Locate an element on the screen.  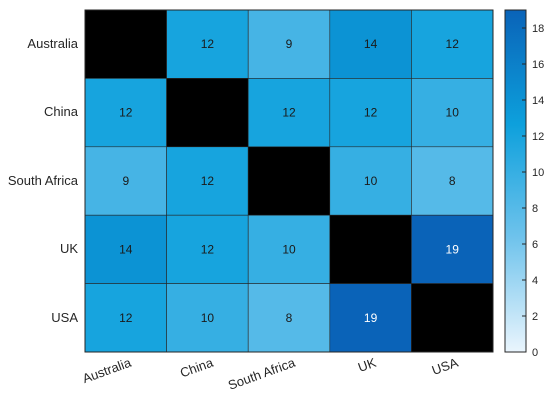
x-axis: Australia China South Africa UK USA is located at coordinates (270, 373).